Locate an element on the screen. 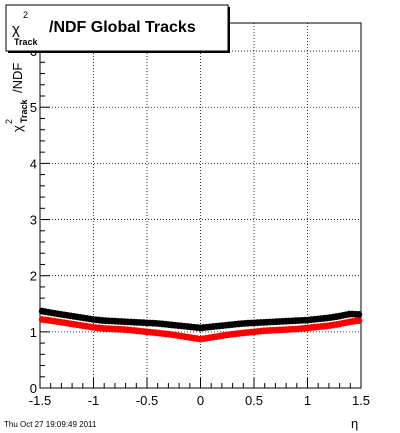 This screenshot has height=433, width=400. title-box-shadow is located at coordinates (229, 30).